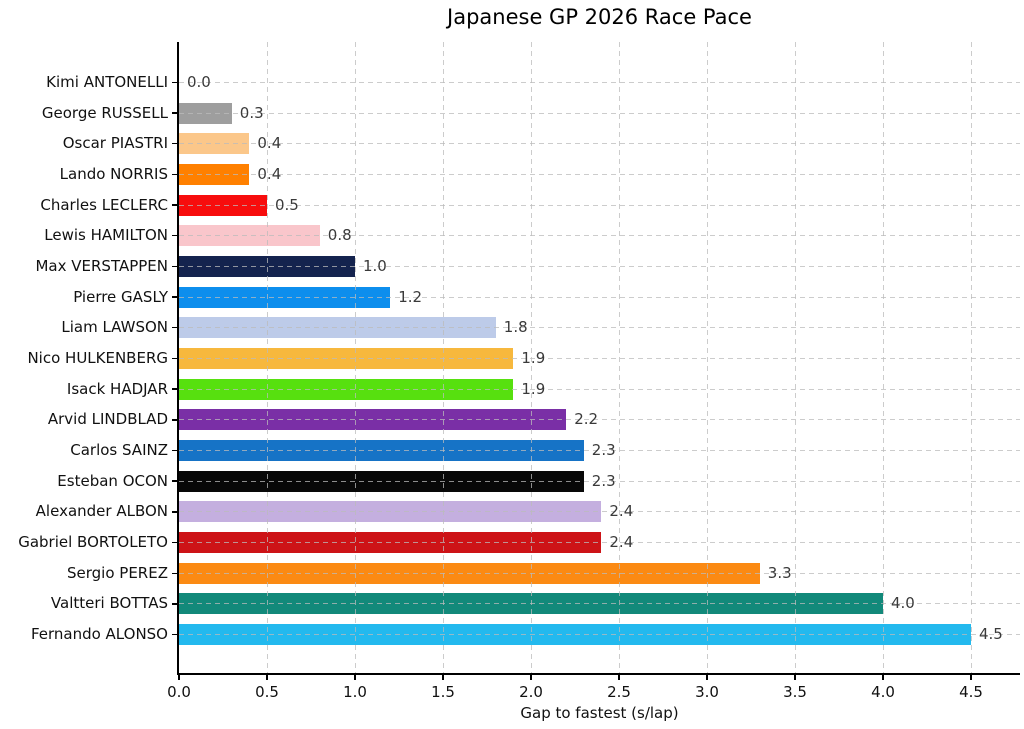 The width and height of the screenshot is (1024, 729). I want to click on x-axis-label: Gap to fastest (s/lap), so click(599, 713).